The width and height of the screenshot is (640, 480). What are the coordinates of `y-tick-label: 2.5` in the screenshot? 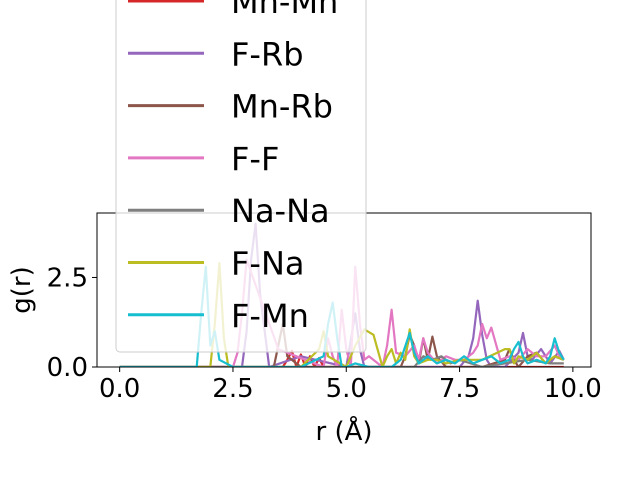 It's located at (67, 278).